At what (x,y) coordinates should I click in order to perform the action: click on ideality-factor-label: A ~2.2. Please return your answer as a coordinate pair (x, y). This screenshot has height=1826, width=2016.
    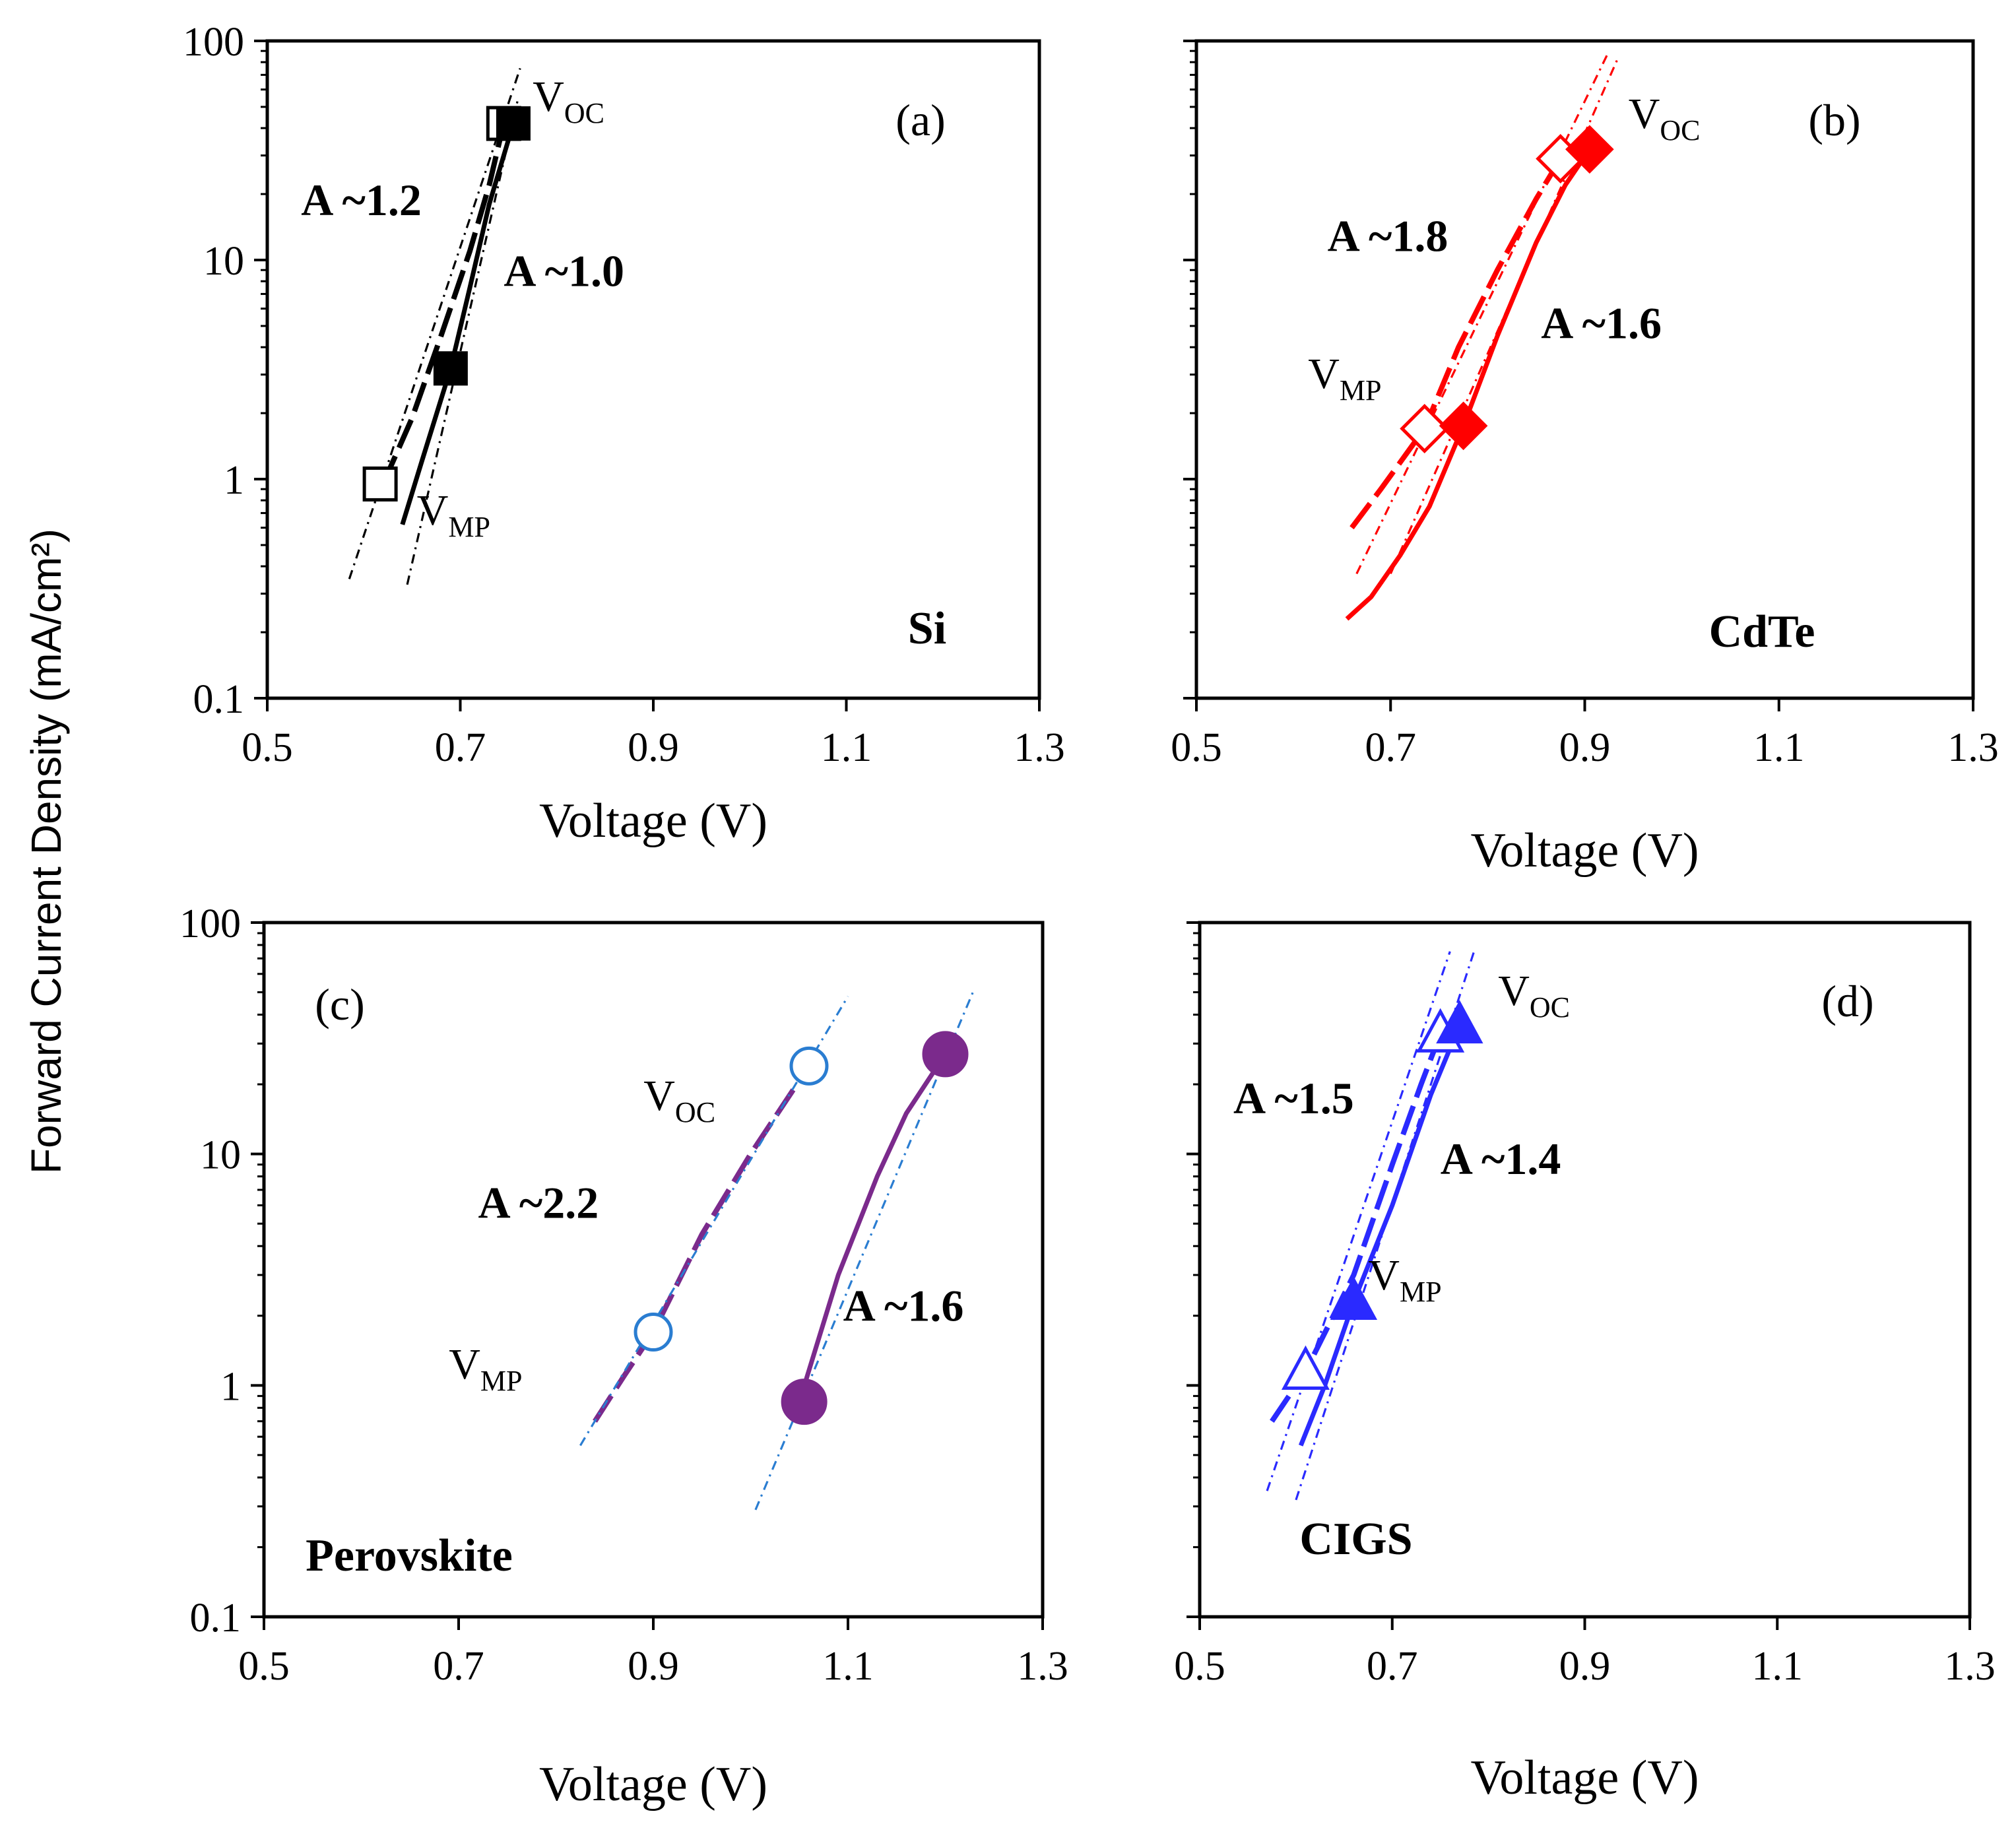
    Looking at the image, I should click on (538, 1202).